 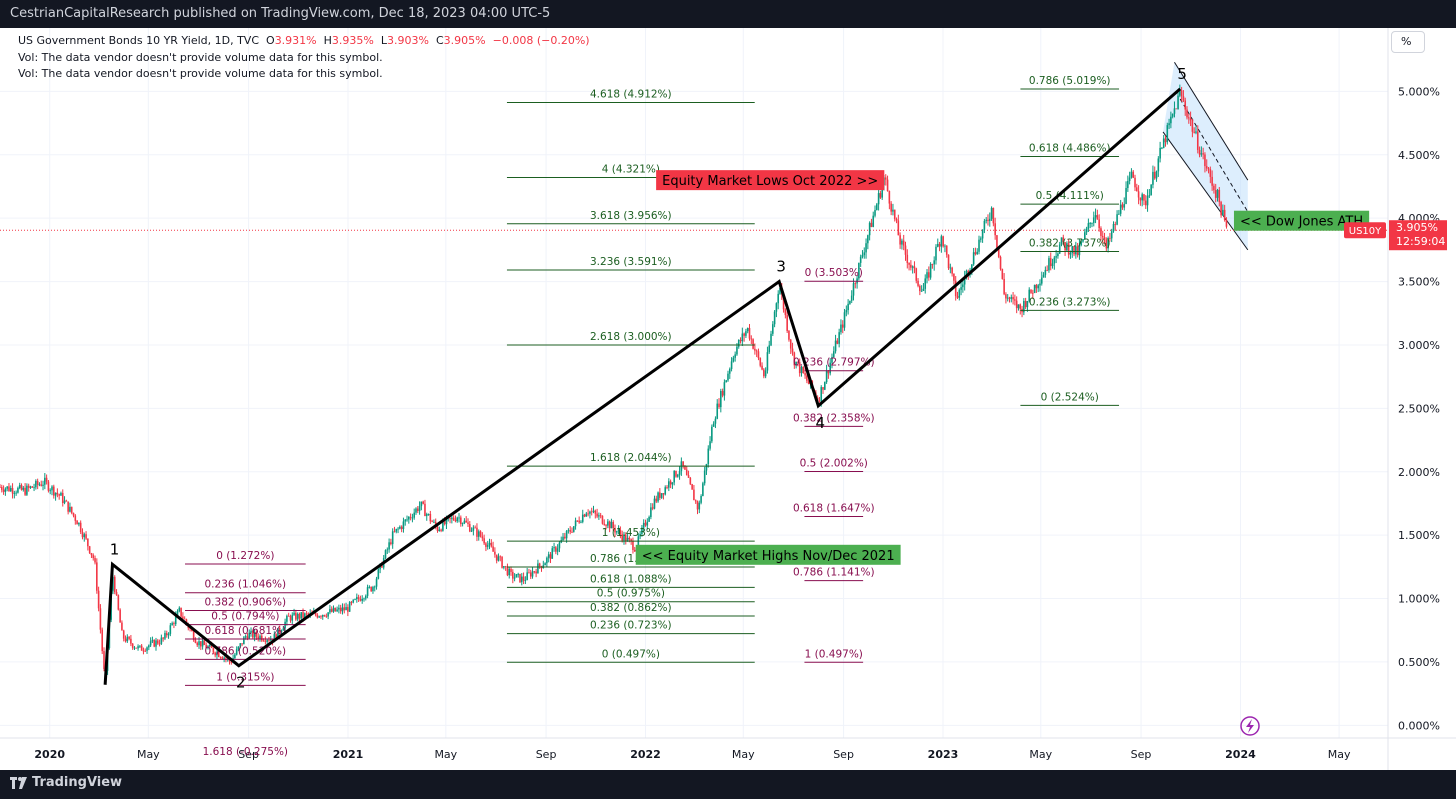 What do you see at coordinates (384, 40) in the screenshot?
I see `legend-low-label: L` at bounding box center [384, 40].